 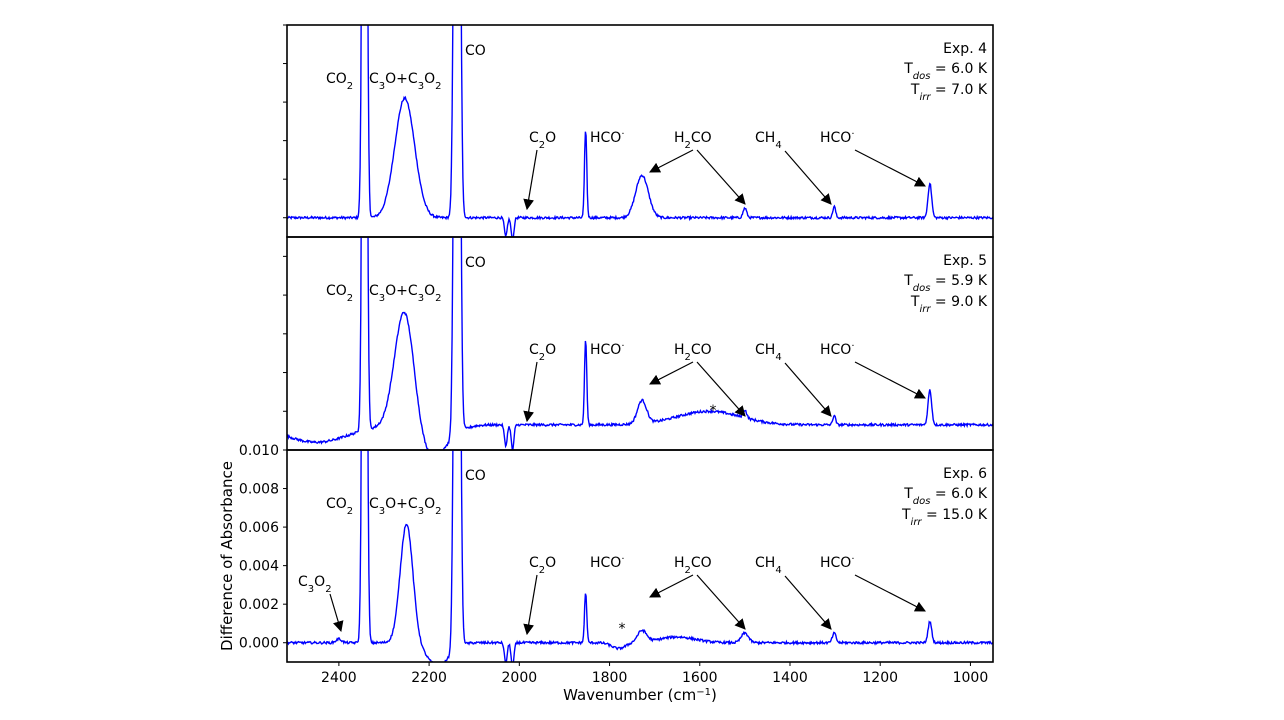 What do you see at coordinates (700, 678) in the screenshot?
I see `x-tick-label: 1600` at bounding box center [700, 678].